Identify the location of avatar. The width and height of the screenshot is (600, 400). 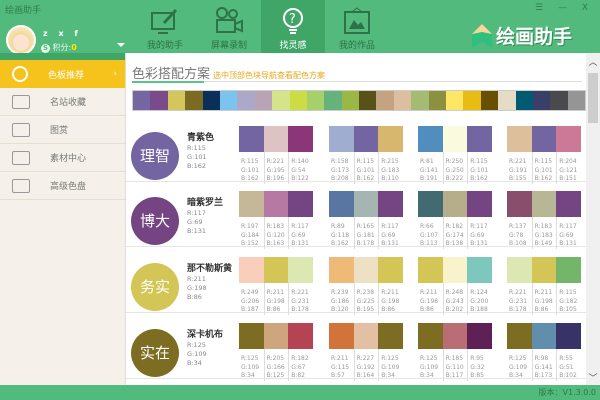
(21, 40).